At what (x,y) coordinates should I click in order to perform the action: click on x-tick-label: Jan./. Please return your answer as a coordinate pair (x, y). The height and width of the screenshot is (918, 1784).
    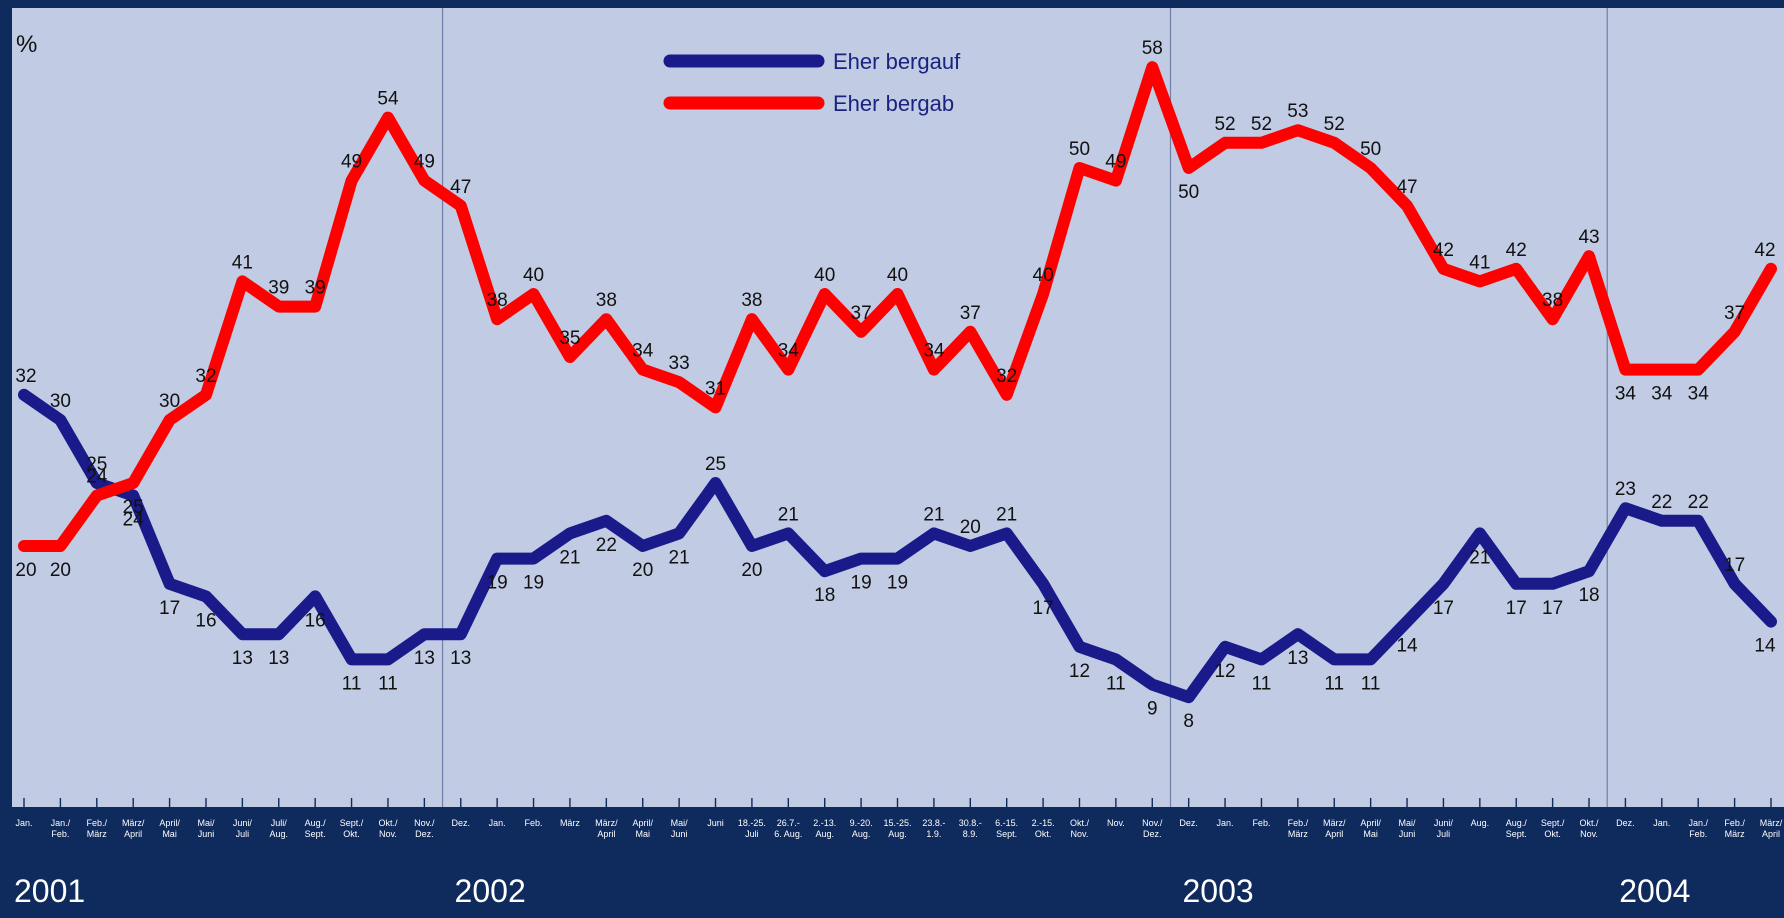
    Looking at the image, I should click on (61, 823).